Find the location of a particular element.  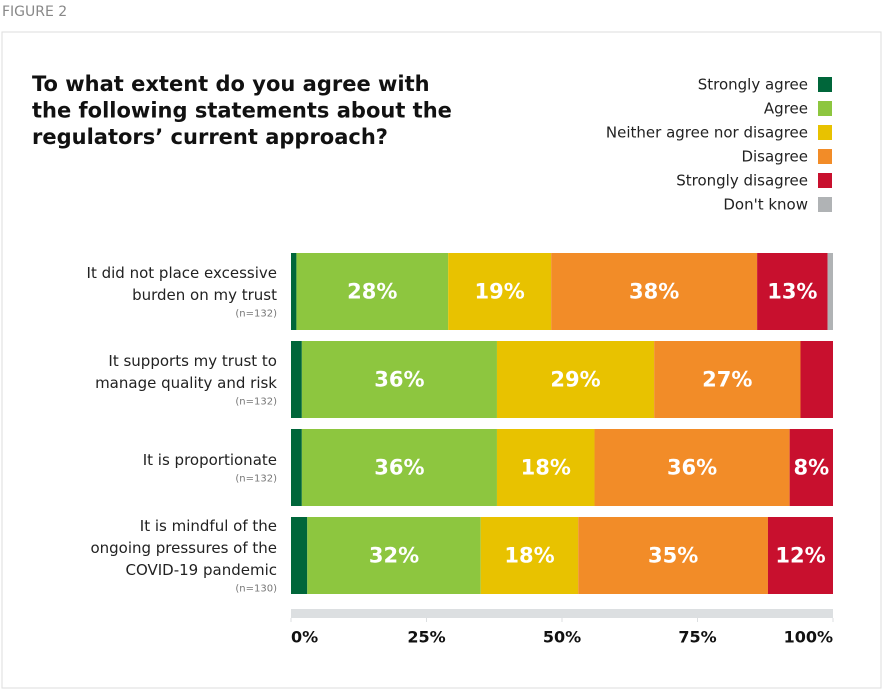

legend-label: Agree is located at coordinates (786, 109).